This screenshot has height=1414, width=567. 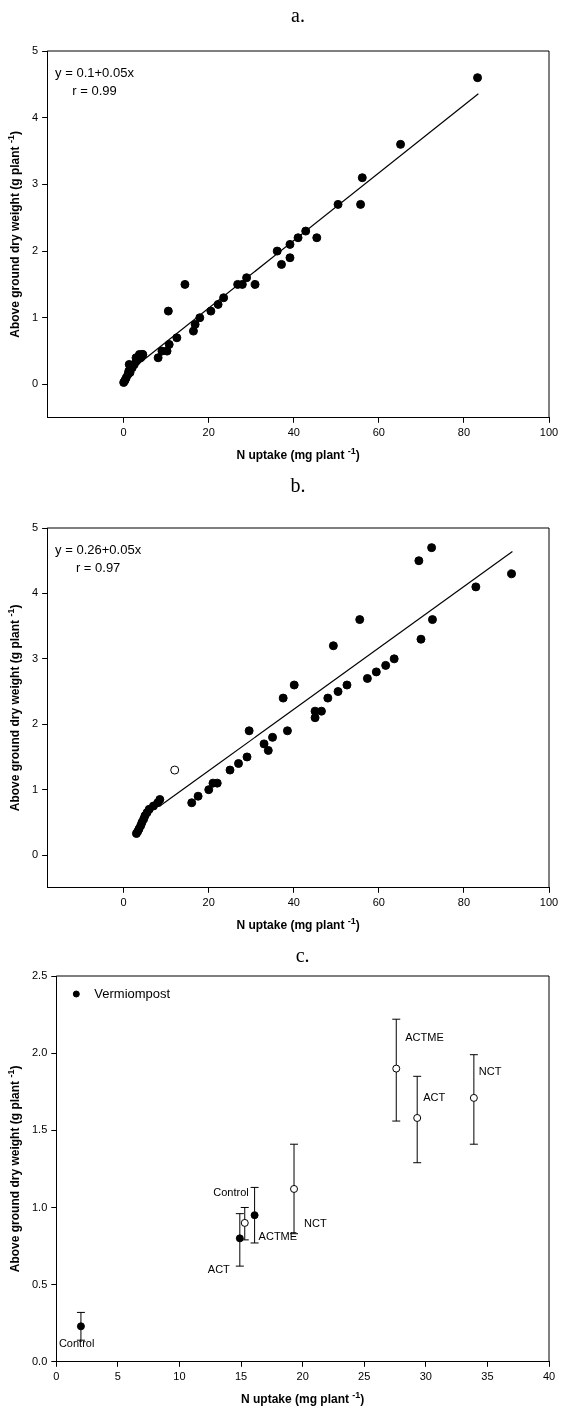 What do you see at coordinates (98, 567) in the screenshot?
I see `annotation: r = 0.97` at bounding box center [98, 567].